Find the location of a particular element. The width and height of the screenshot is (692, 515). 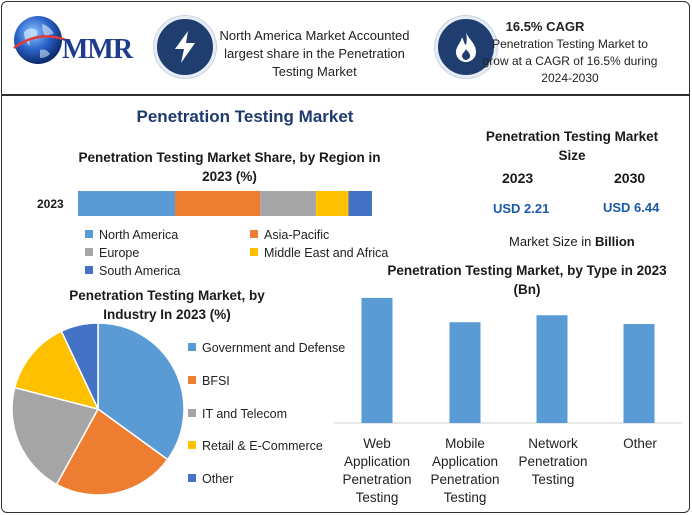

legend-north-america: North America is located at coordinates (131, 235).